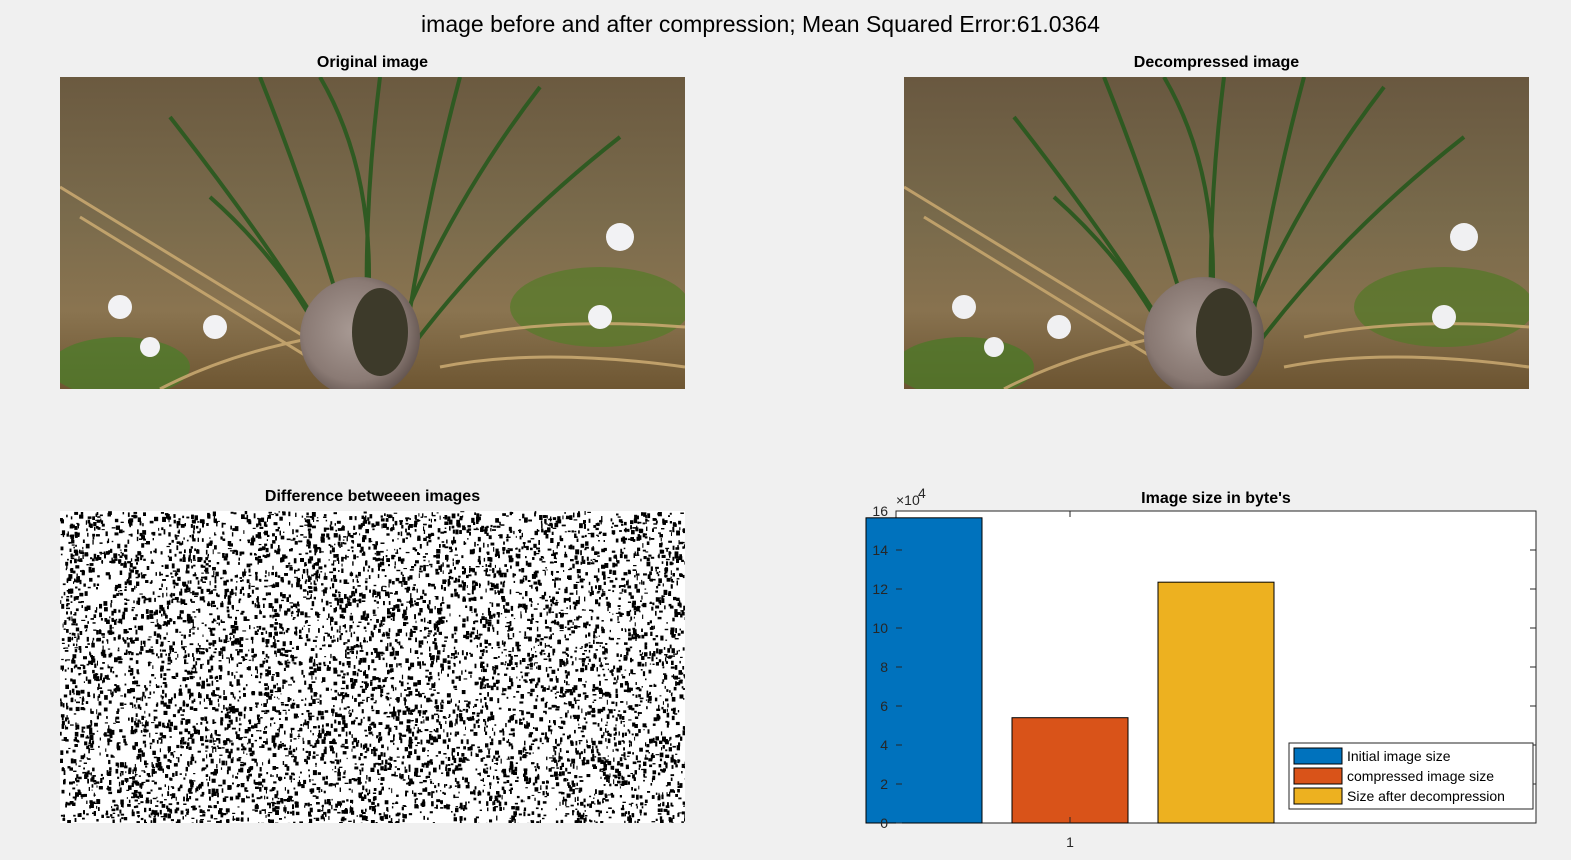  What do you see at coordinates (1420, 776) in the screenshot?
I see `legend-label: compressed image size` at bounding box center [1420, 776].